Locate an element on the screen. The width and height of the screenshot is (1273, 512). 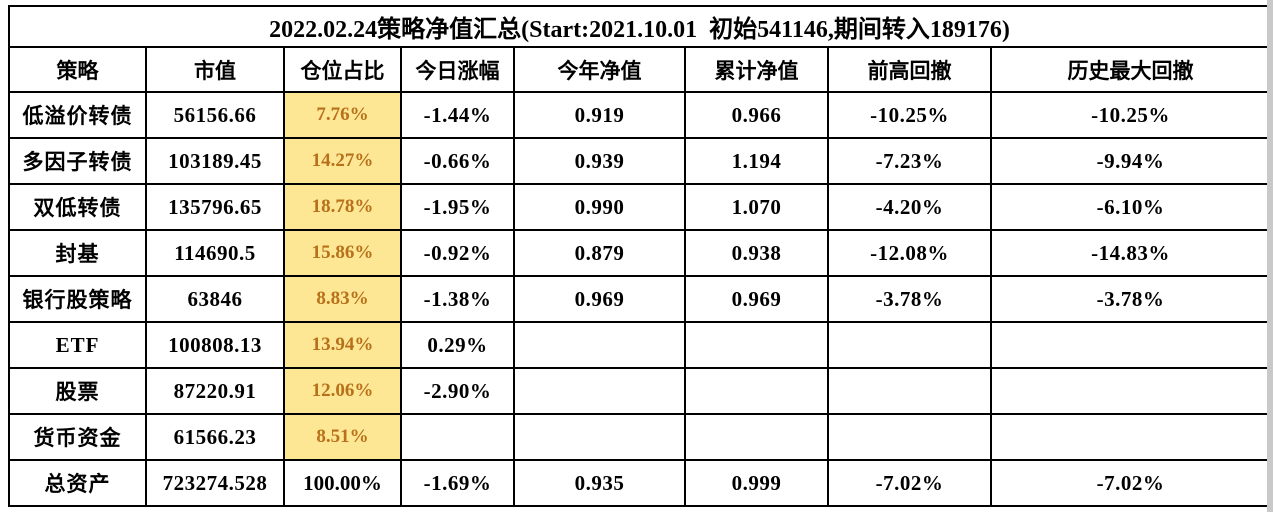
table-cell: 13.94% is located at coordinates (343, 346).